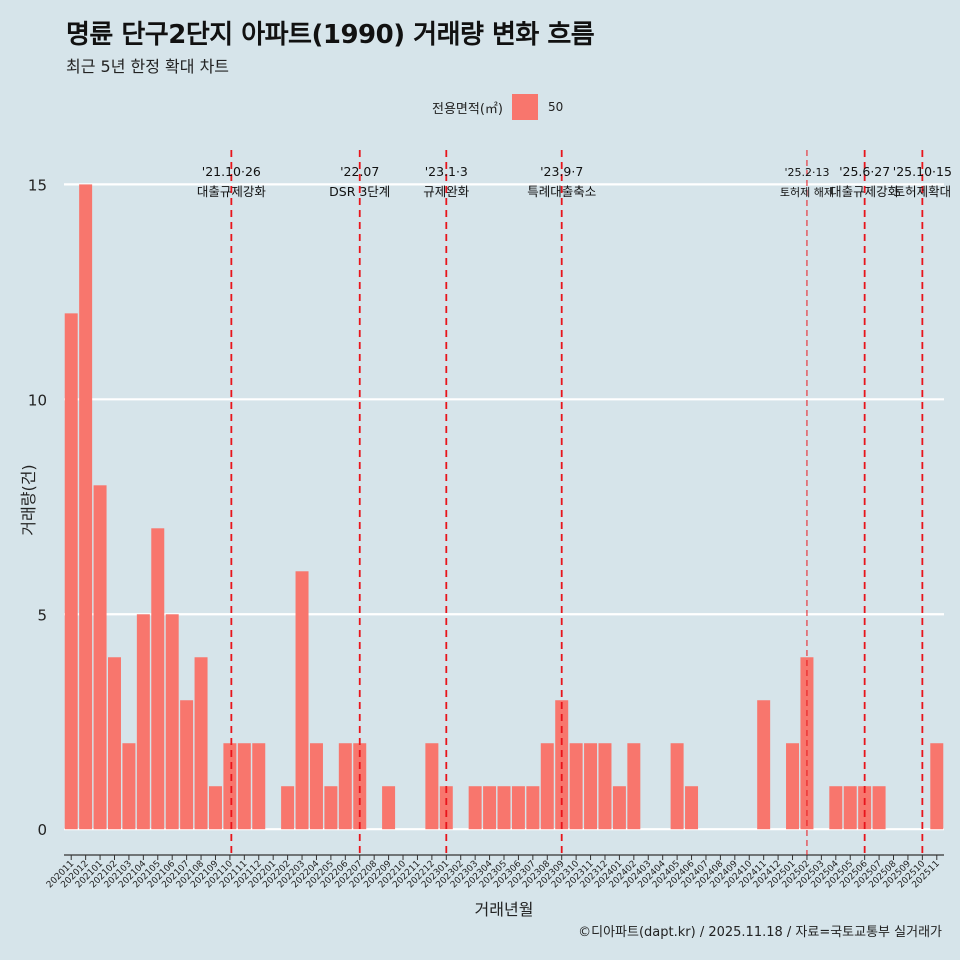 This screenshot has height=960, width=960. Describe the element at coordinates (446, 171) in the screenshot. I see `event-date-label: '23.1·3` at that location.